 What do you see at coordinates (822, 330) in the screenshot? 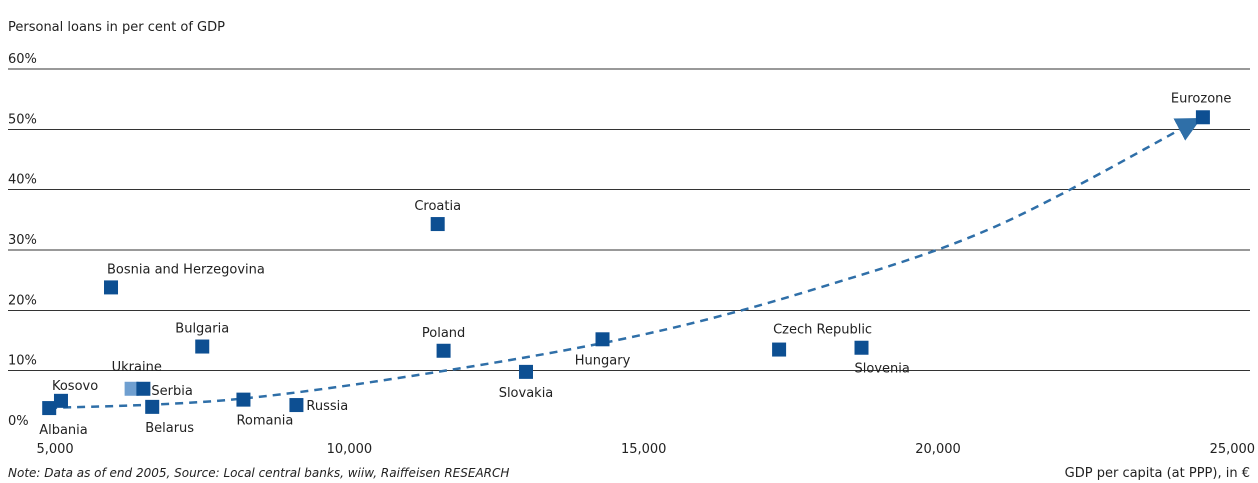
I see `point-label-czech-republic: Czech Republic` at bounding box center [822, 330].